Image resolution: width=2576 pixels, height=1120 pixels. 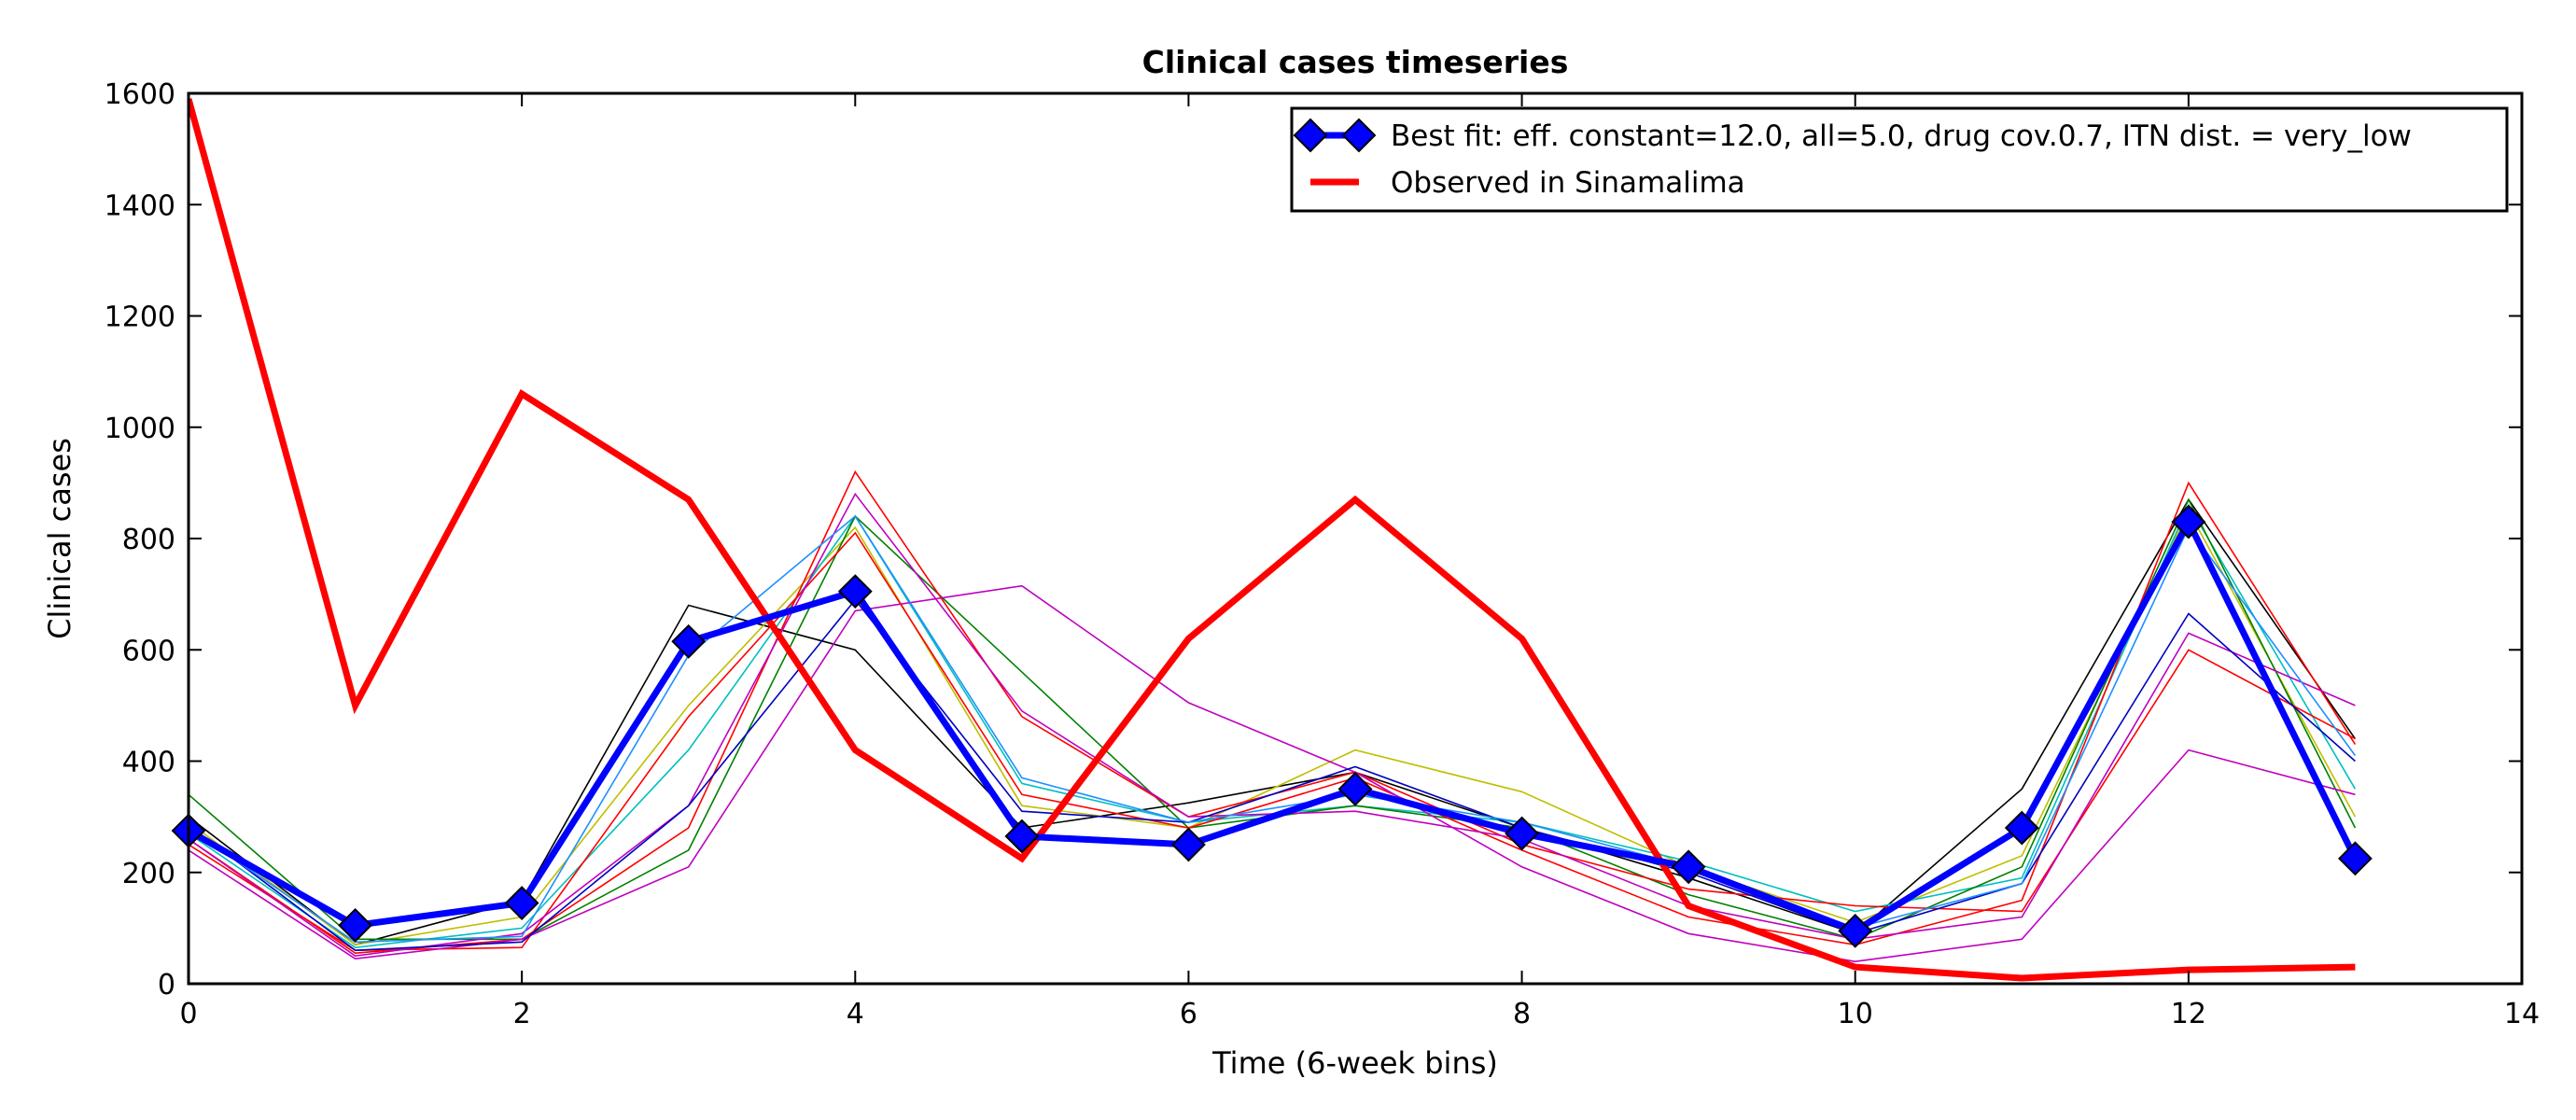 I want to click on x-tick-label: 14, so click(x=2522, y=1014).